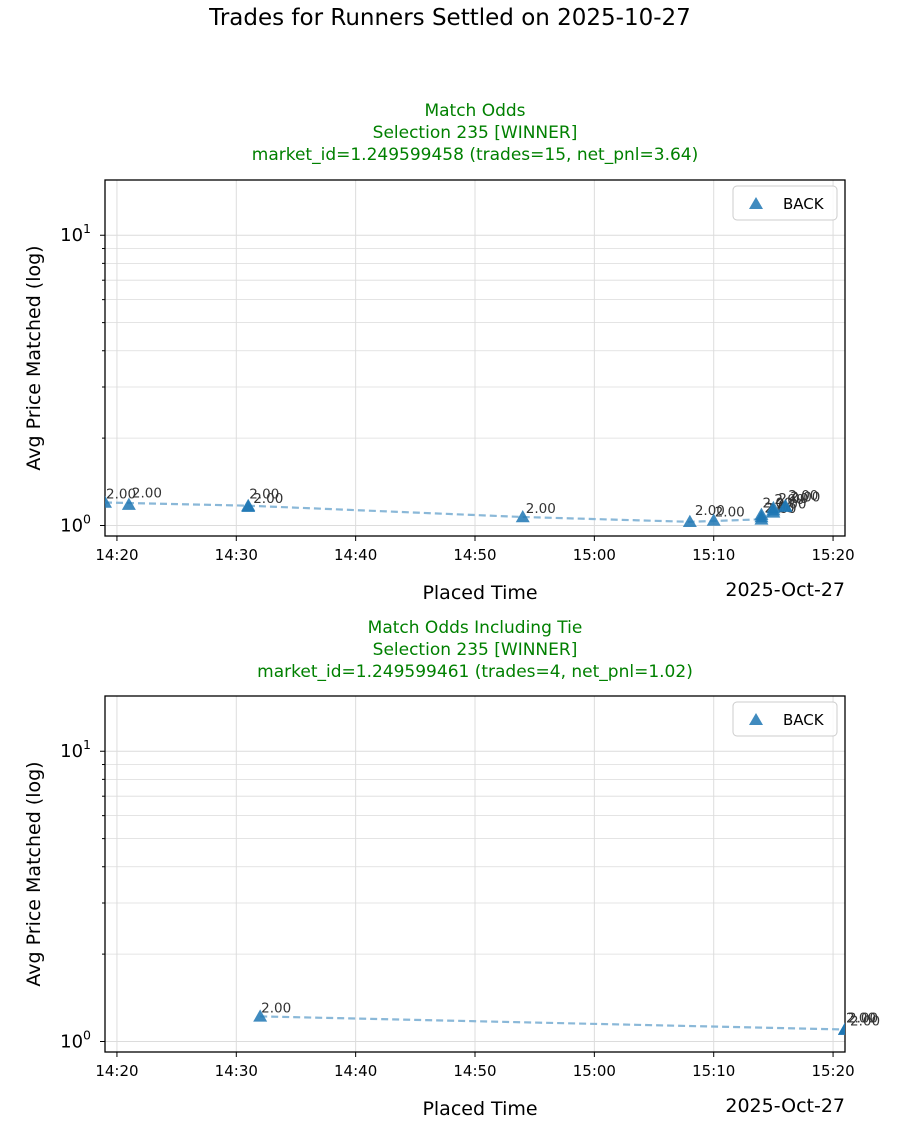 This screenshot has height=1140, width=900. What do you see at coordinates (475, 628) in the screenshot?
I see `subplot-title-line-1: Match Odds Including Tie` at bounding box center [475, 628].